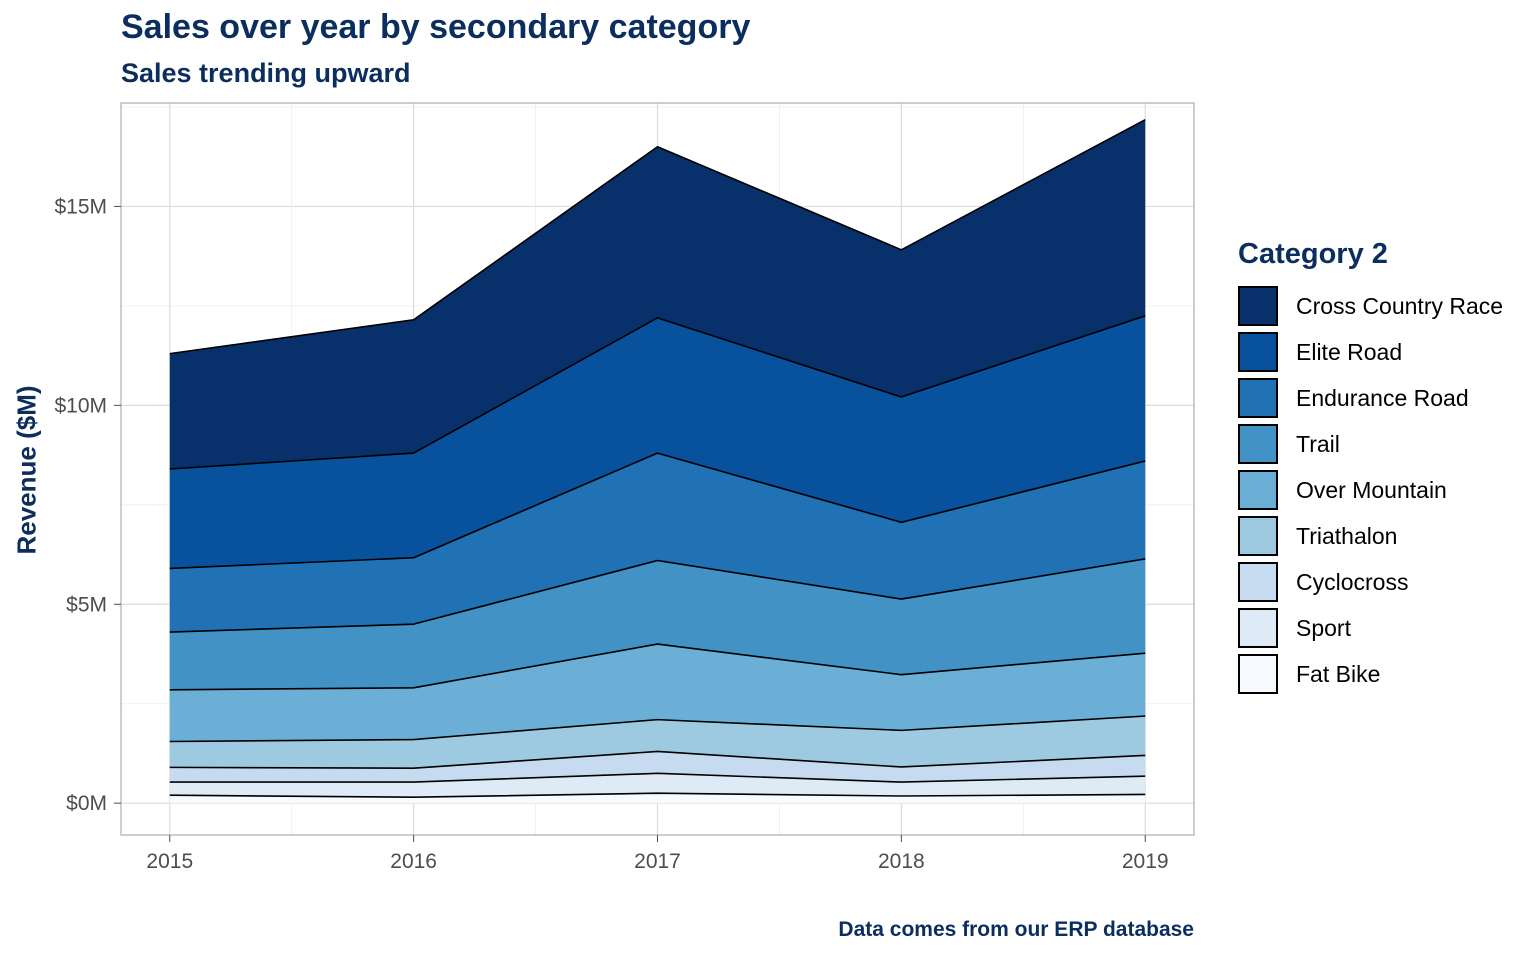 The image size is (1536, 960). Describe the element at coordinates (1349, 351) in the screenshot. I see `legend-label: Elite Road` at that location.